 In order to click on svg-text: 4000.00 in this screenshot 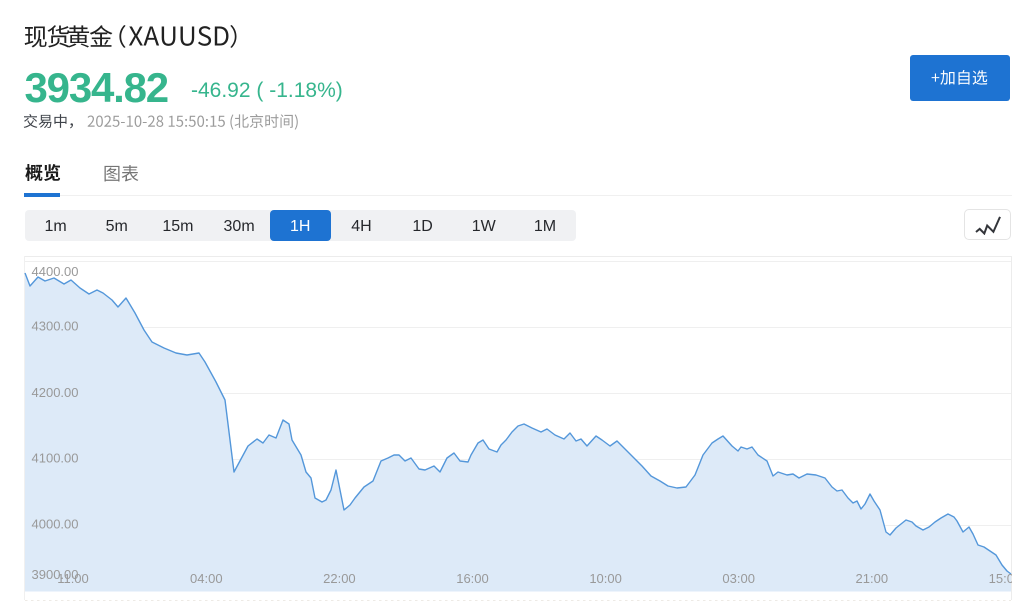, I will do `click(55, 524)`.